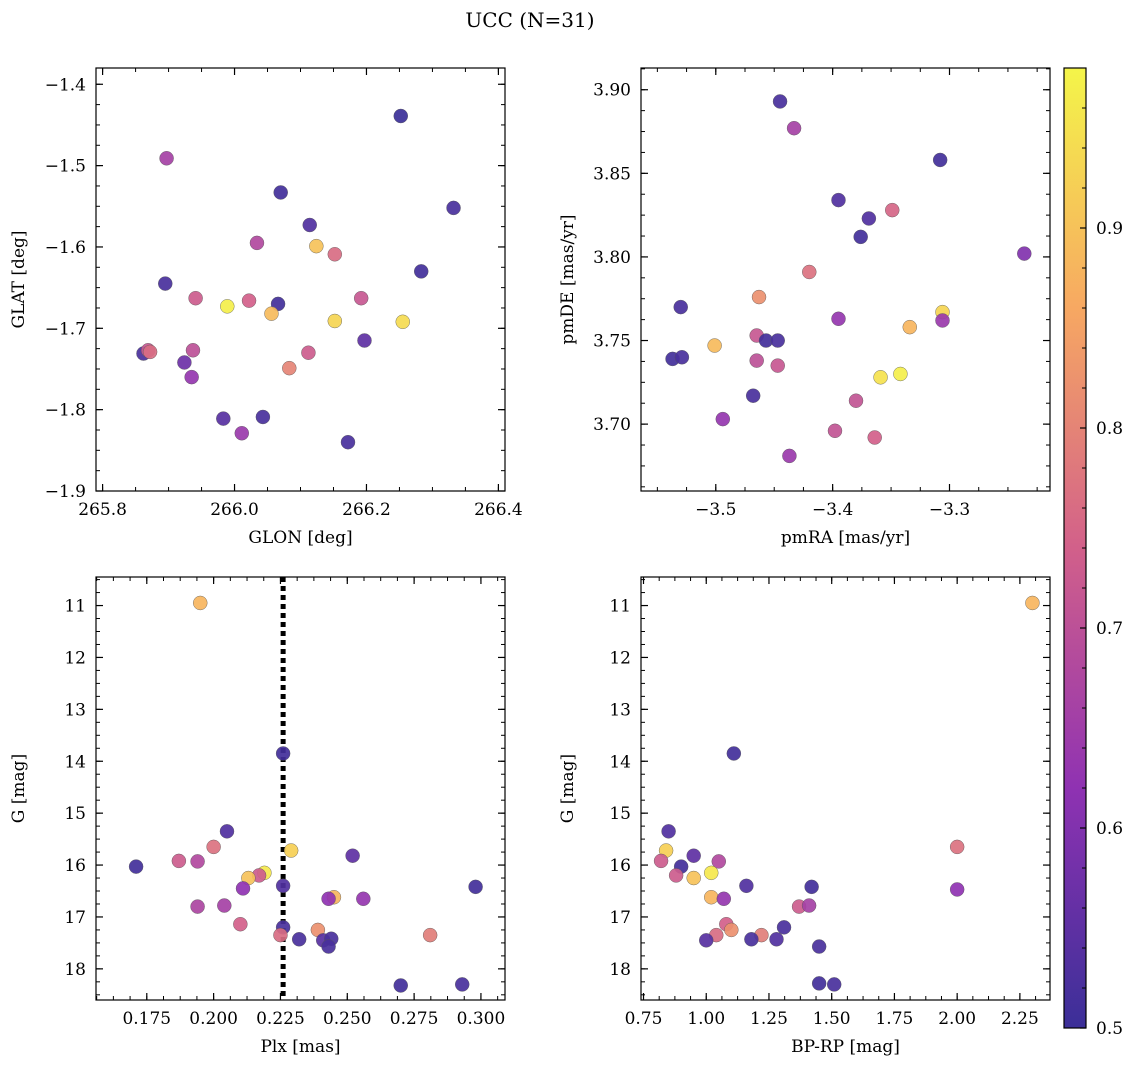 The height and width of the screenshot is (1068, 1136). I want to click on x-tick-label: 0.225, so click(280, 1019).